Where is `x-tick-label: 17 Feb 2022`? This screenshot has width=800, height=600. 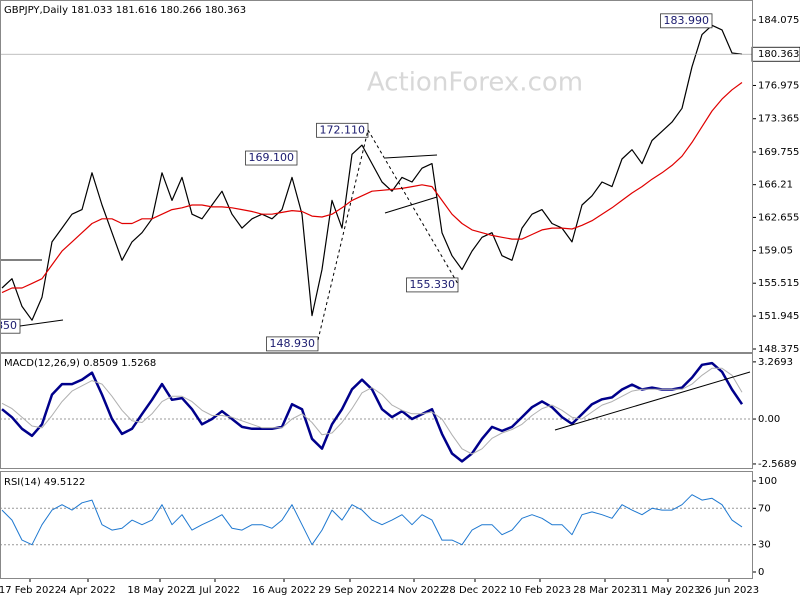 x-tick-label: 17 Feb 2022 is located at coordinates (30, 590).